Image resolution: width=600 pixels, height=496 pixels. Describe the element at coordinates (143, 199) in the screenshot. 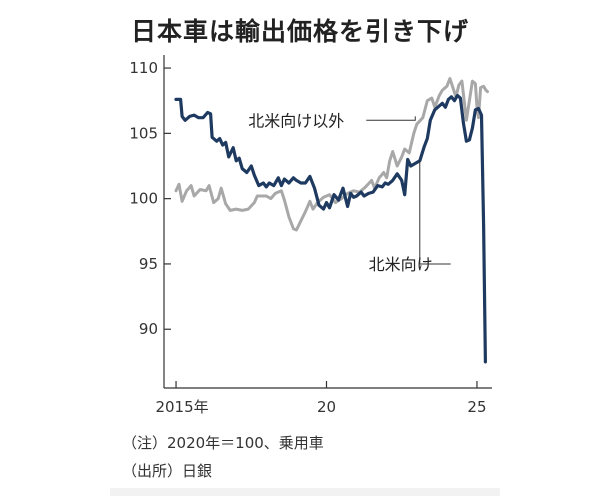

I see `y-tick-label: 100` at that location.